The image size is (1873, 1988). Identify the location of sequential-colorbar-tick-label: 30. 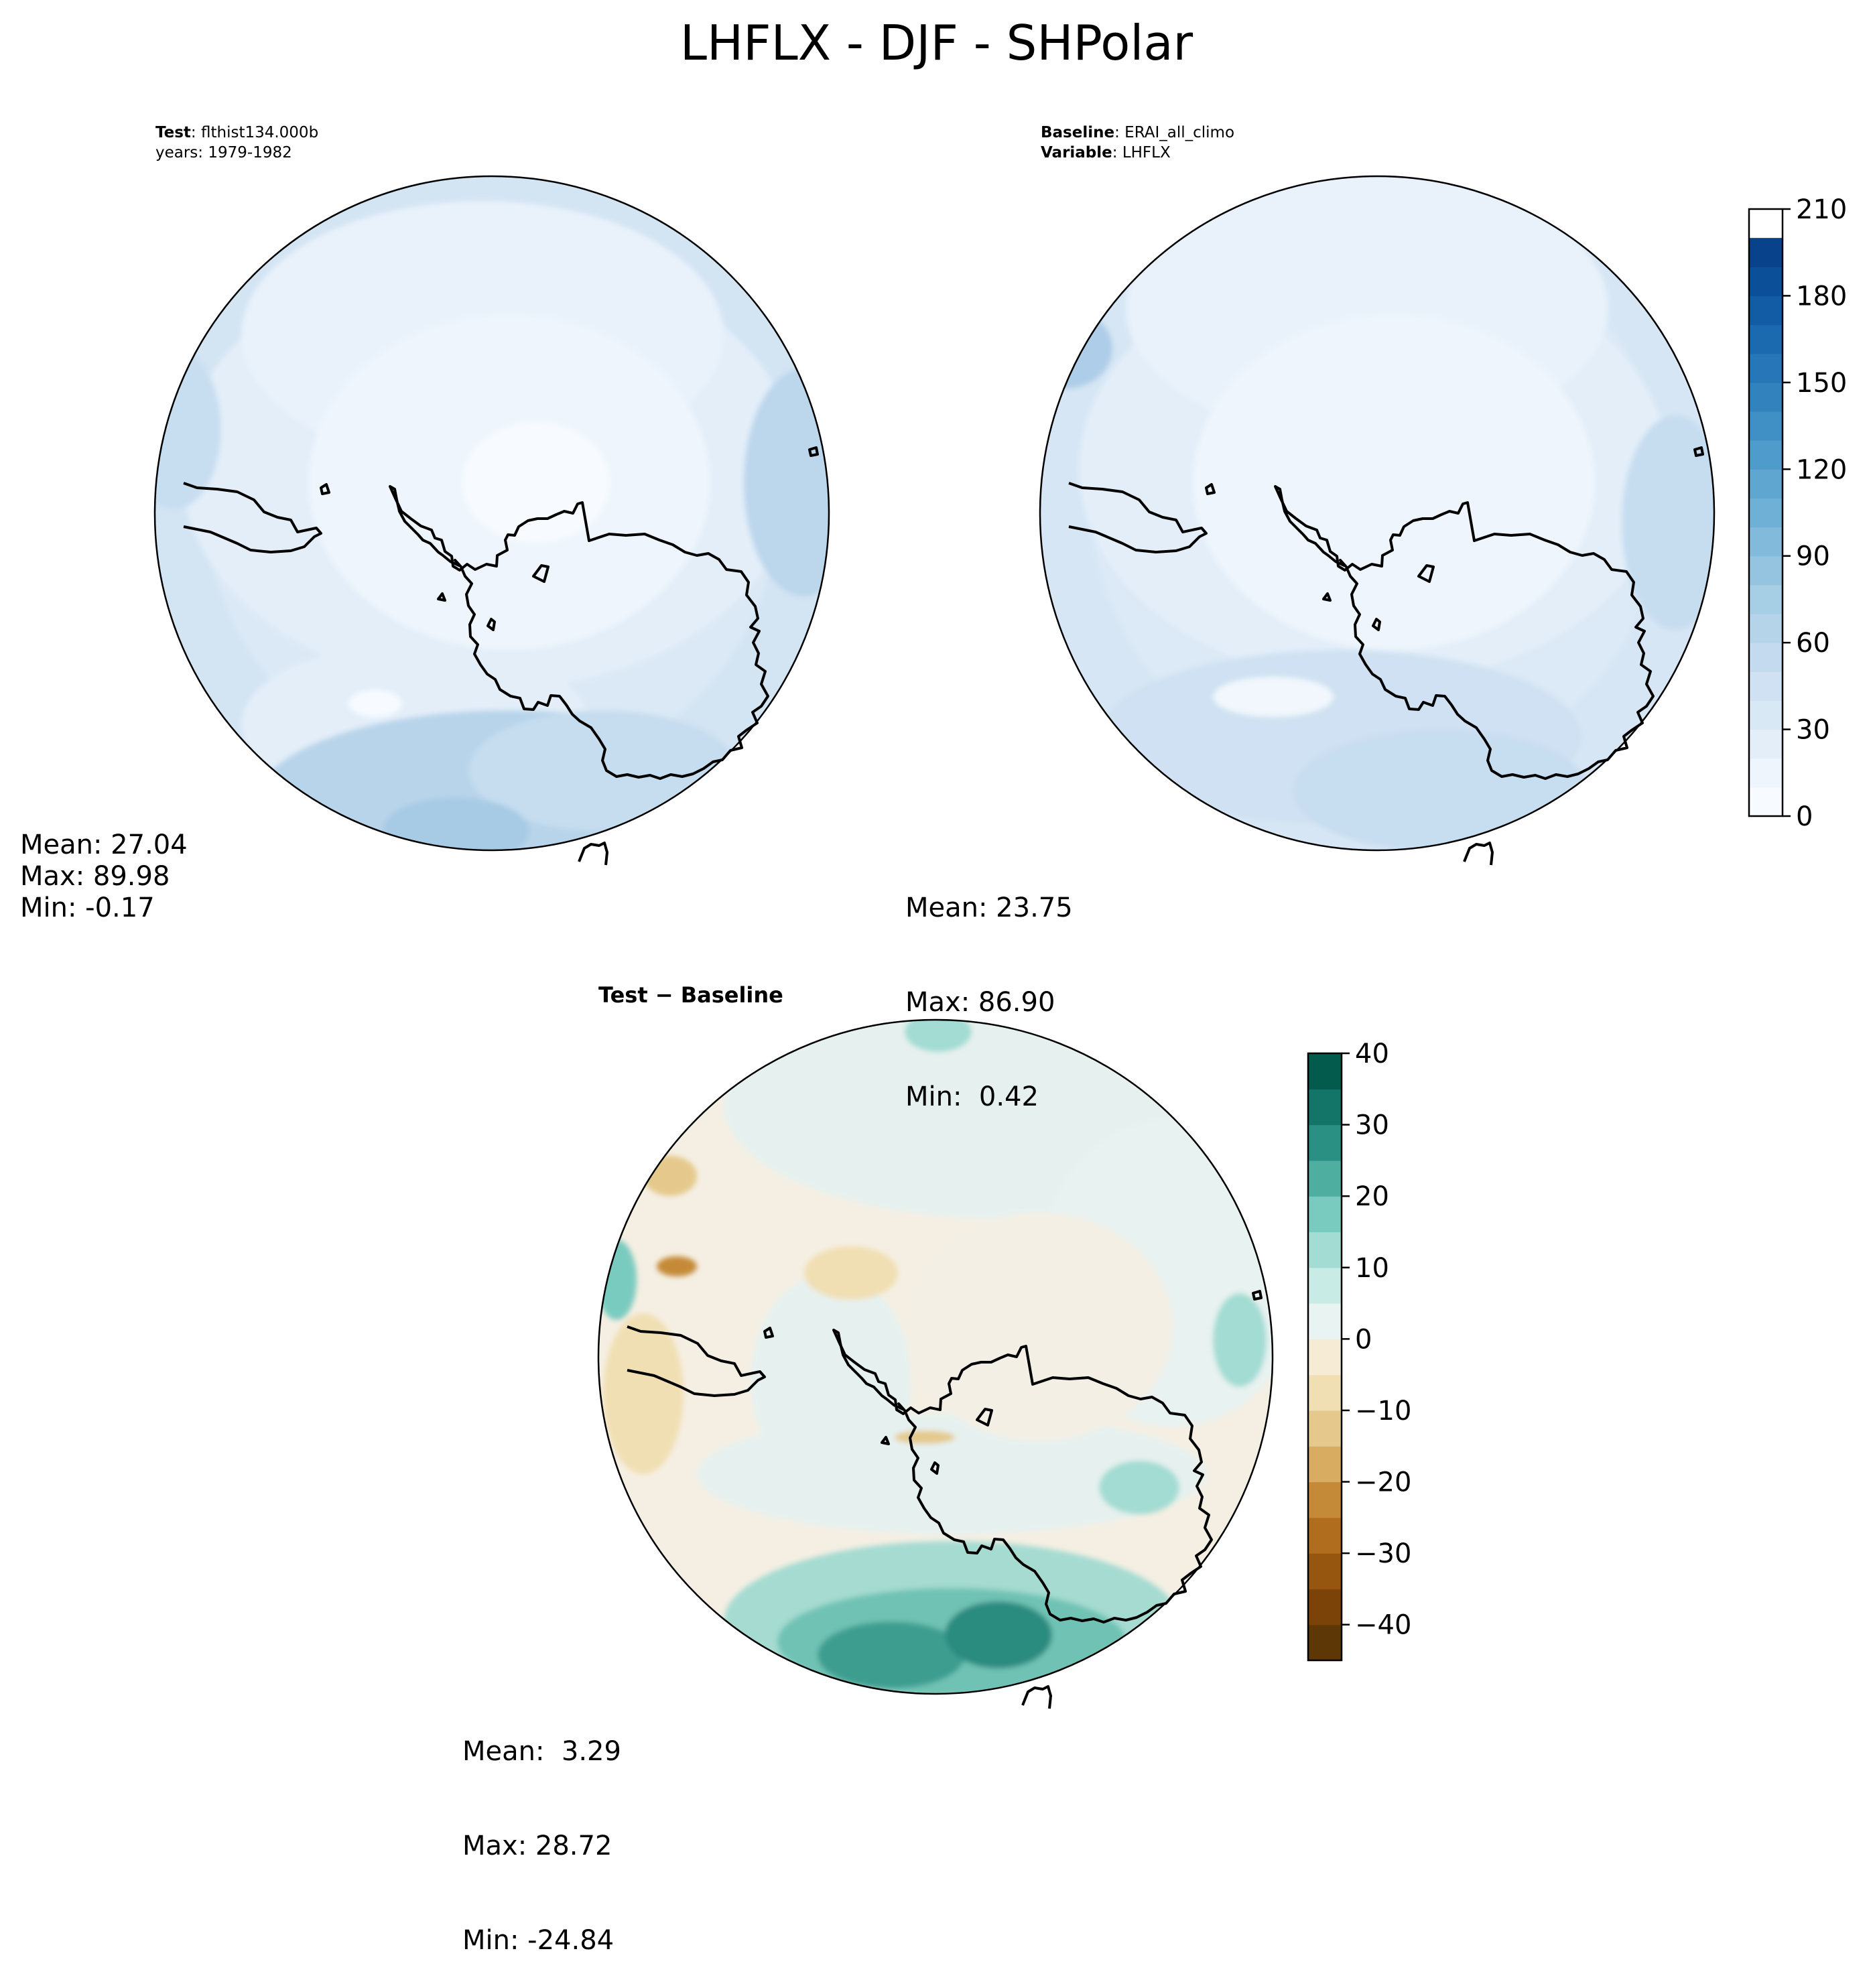
(1813, 730).